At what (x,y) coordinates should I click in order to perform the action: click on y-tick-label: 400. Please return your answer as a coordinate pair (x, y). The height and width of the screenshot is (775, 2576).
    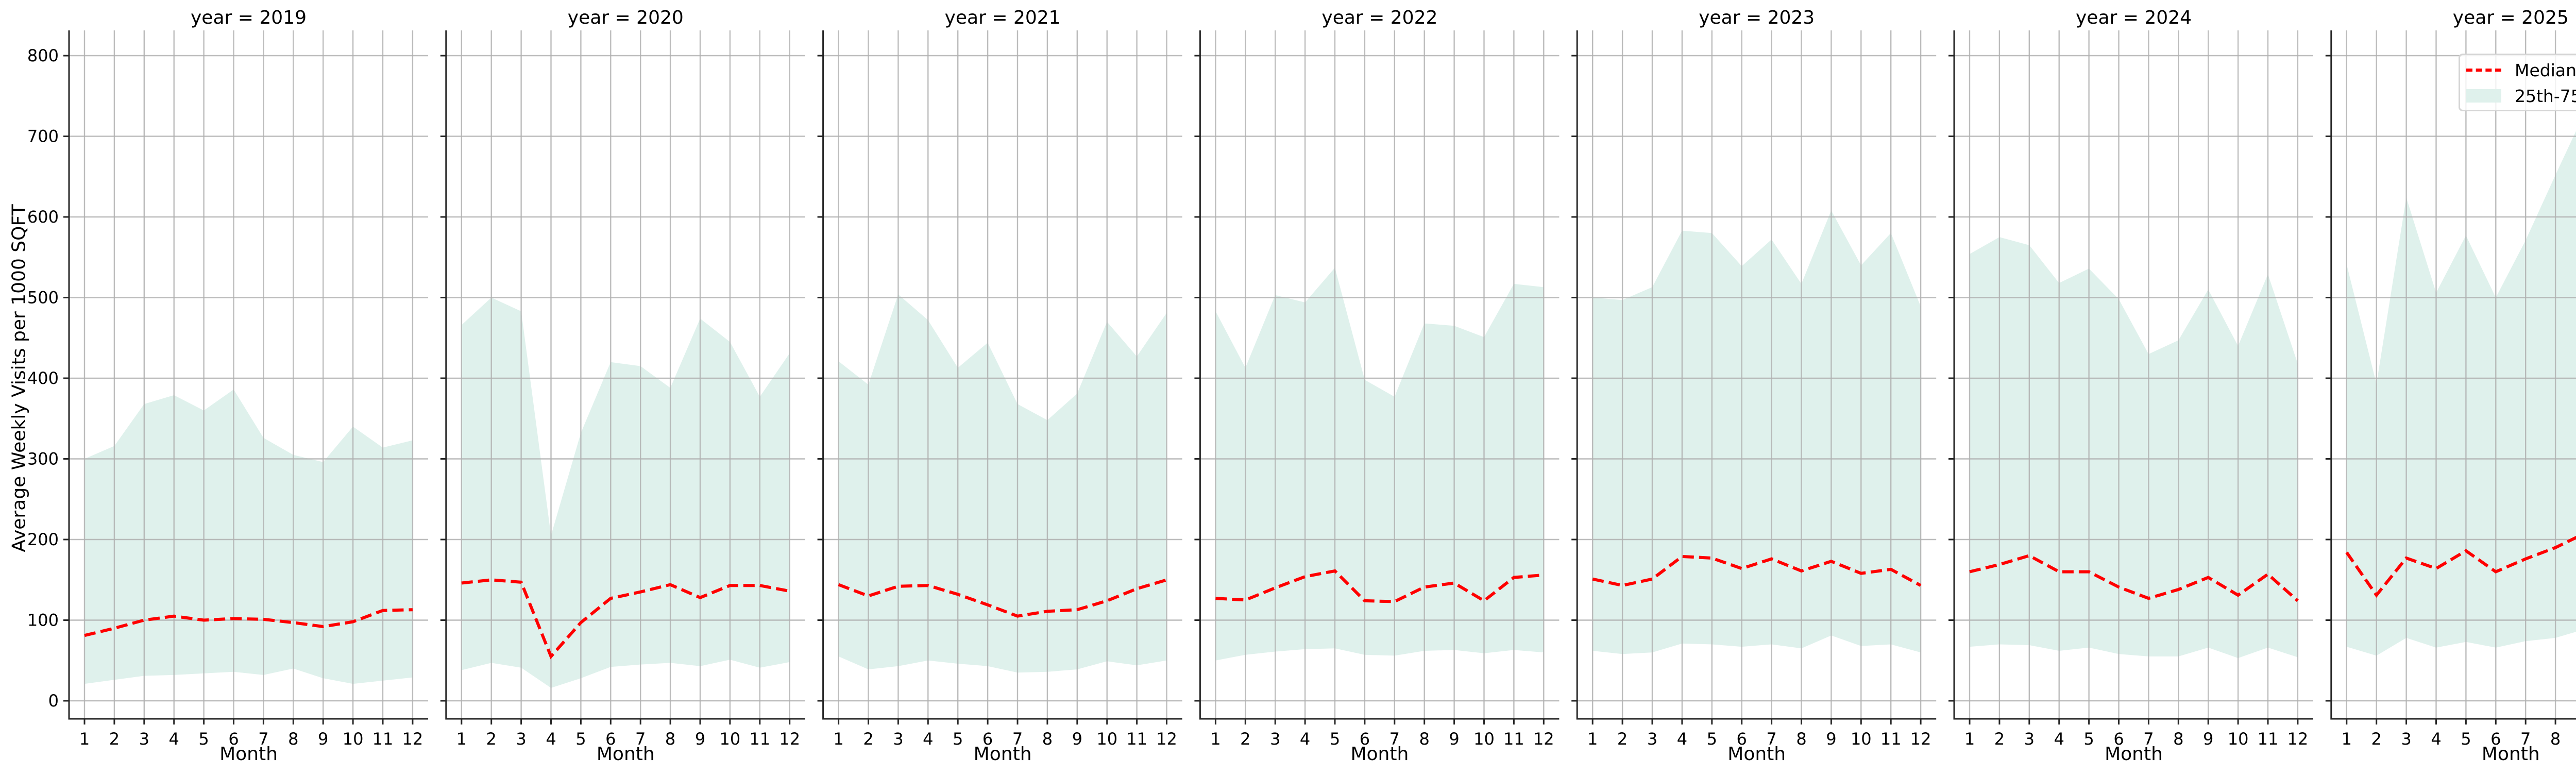
    Looking at the image, I should click on (43, 378).